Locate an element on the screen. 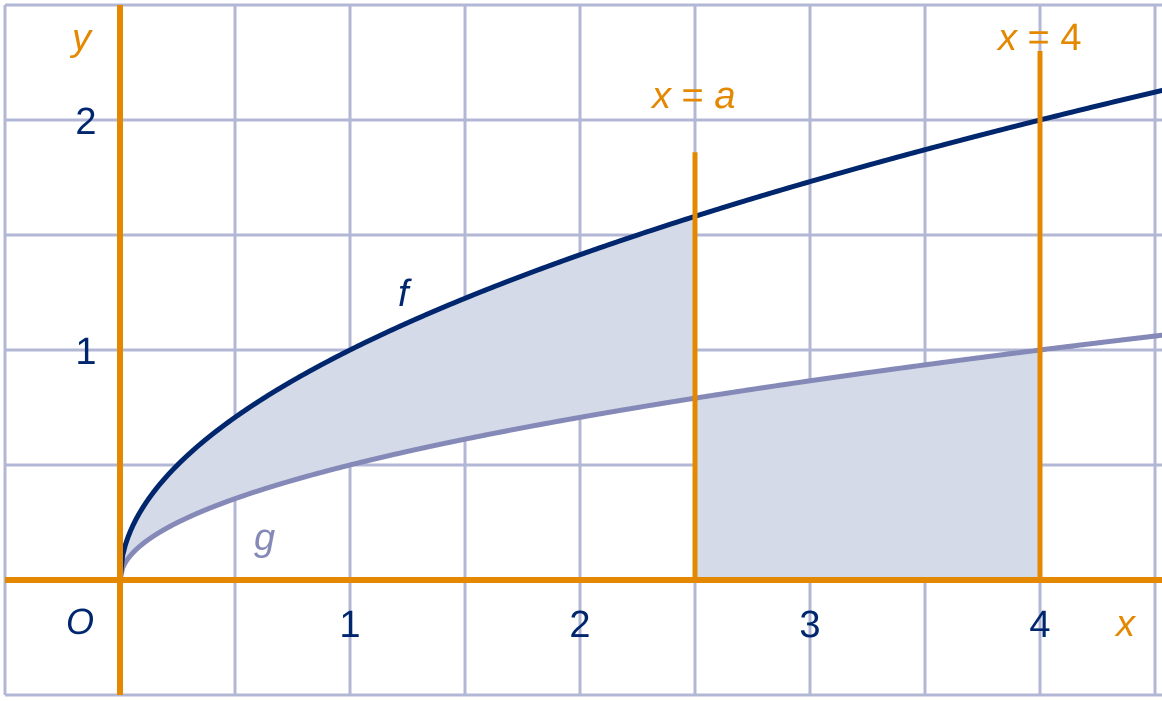 This screenshot has width=1162, height=701. y-tick-label: 2 is located at coordinates (85, 122).